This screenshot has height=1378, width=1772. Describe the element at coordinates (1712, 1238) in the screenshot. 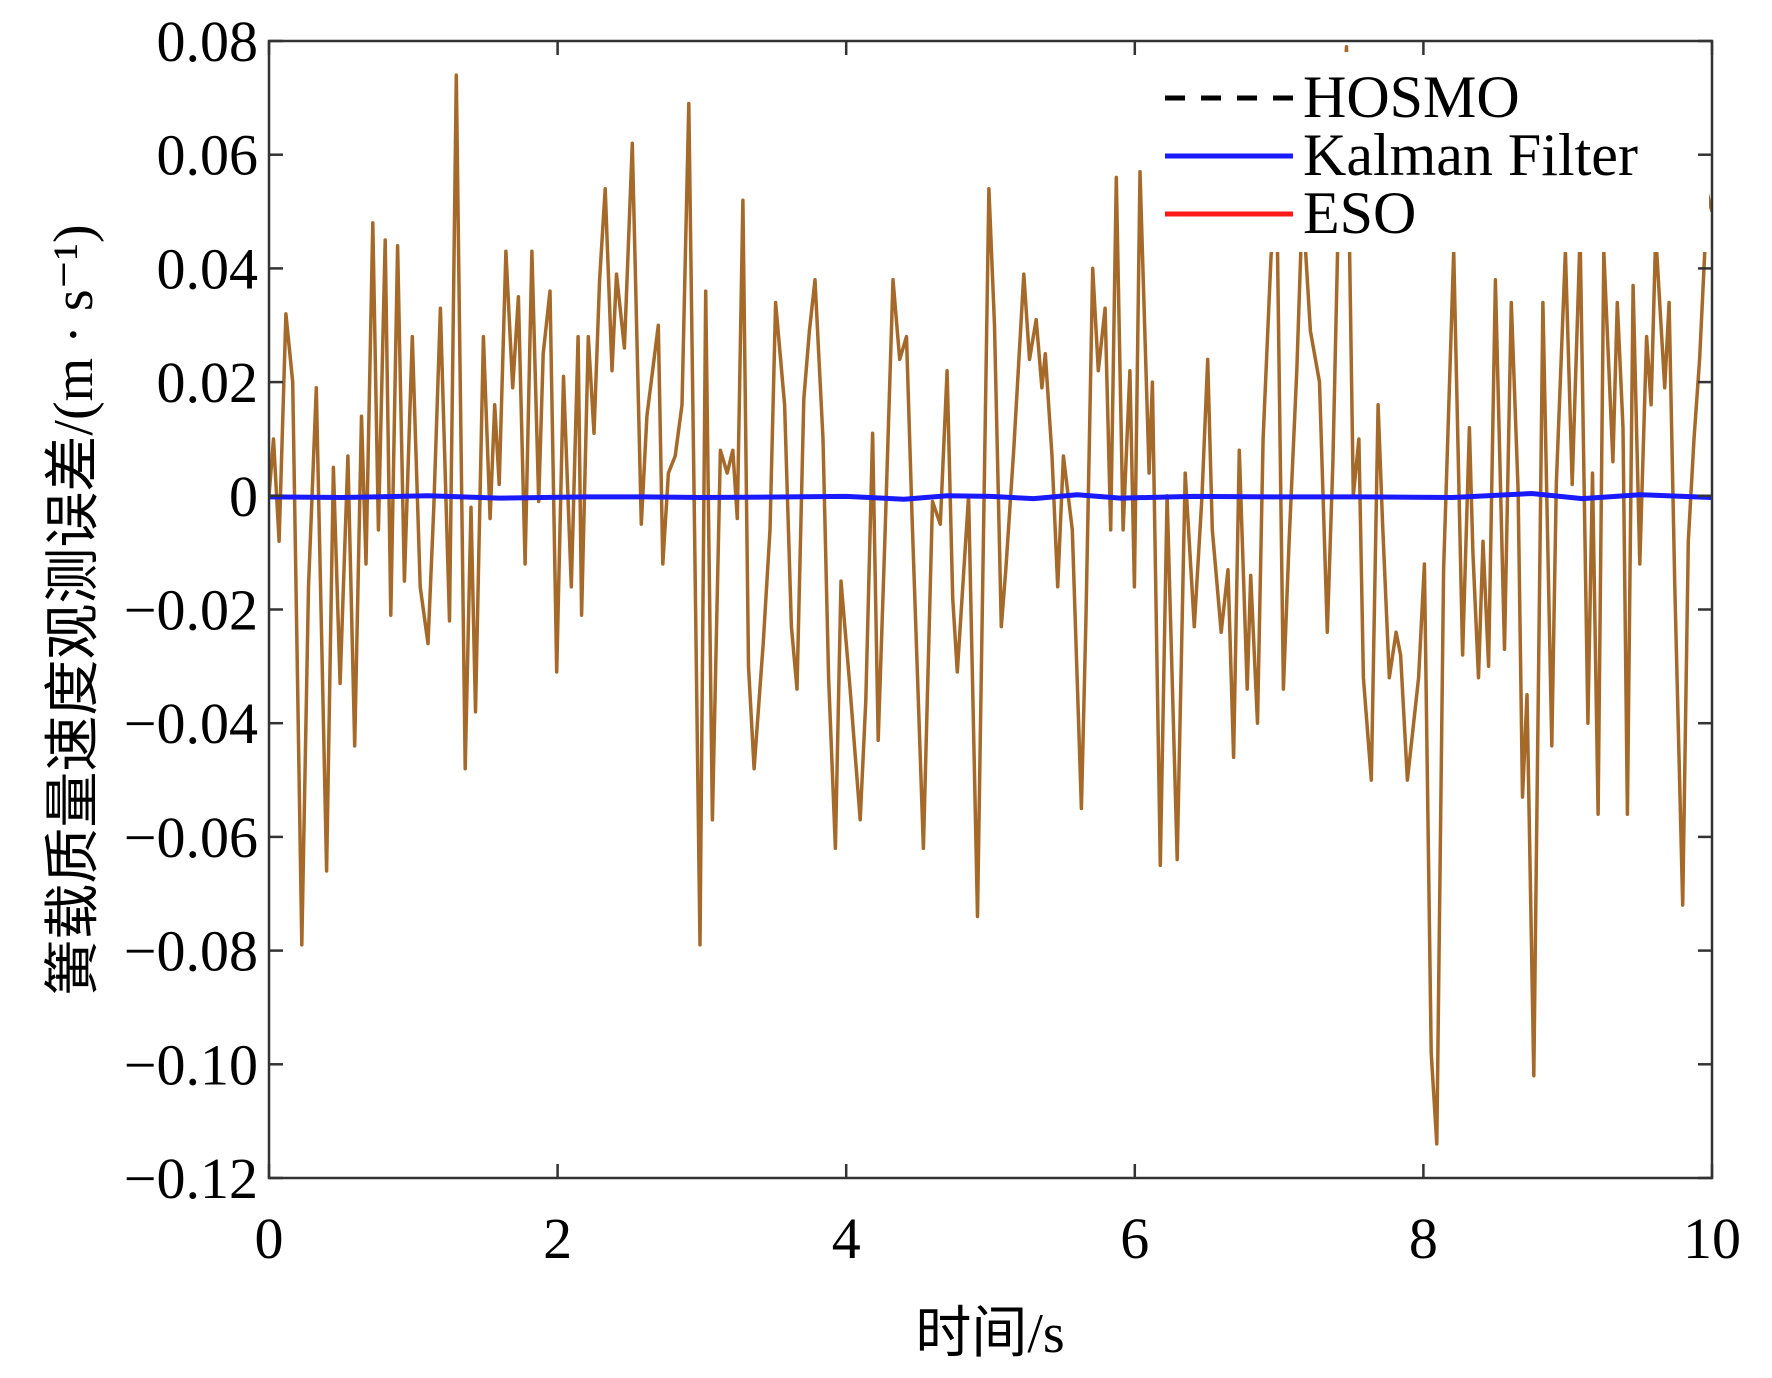

I see `x-tick-label: 10` at that location.